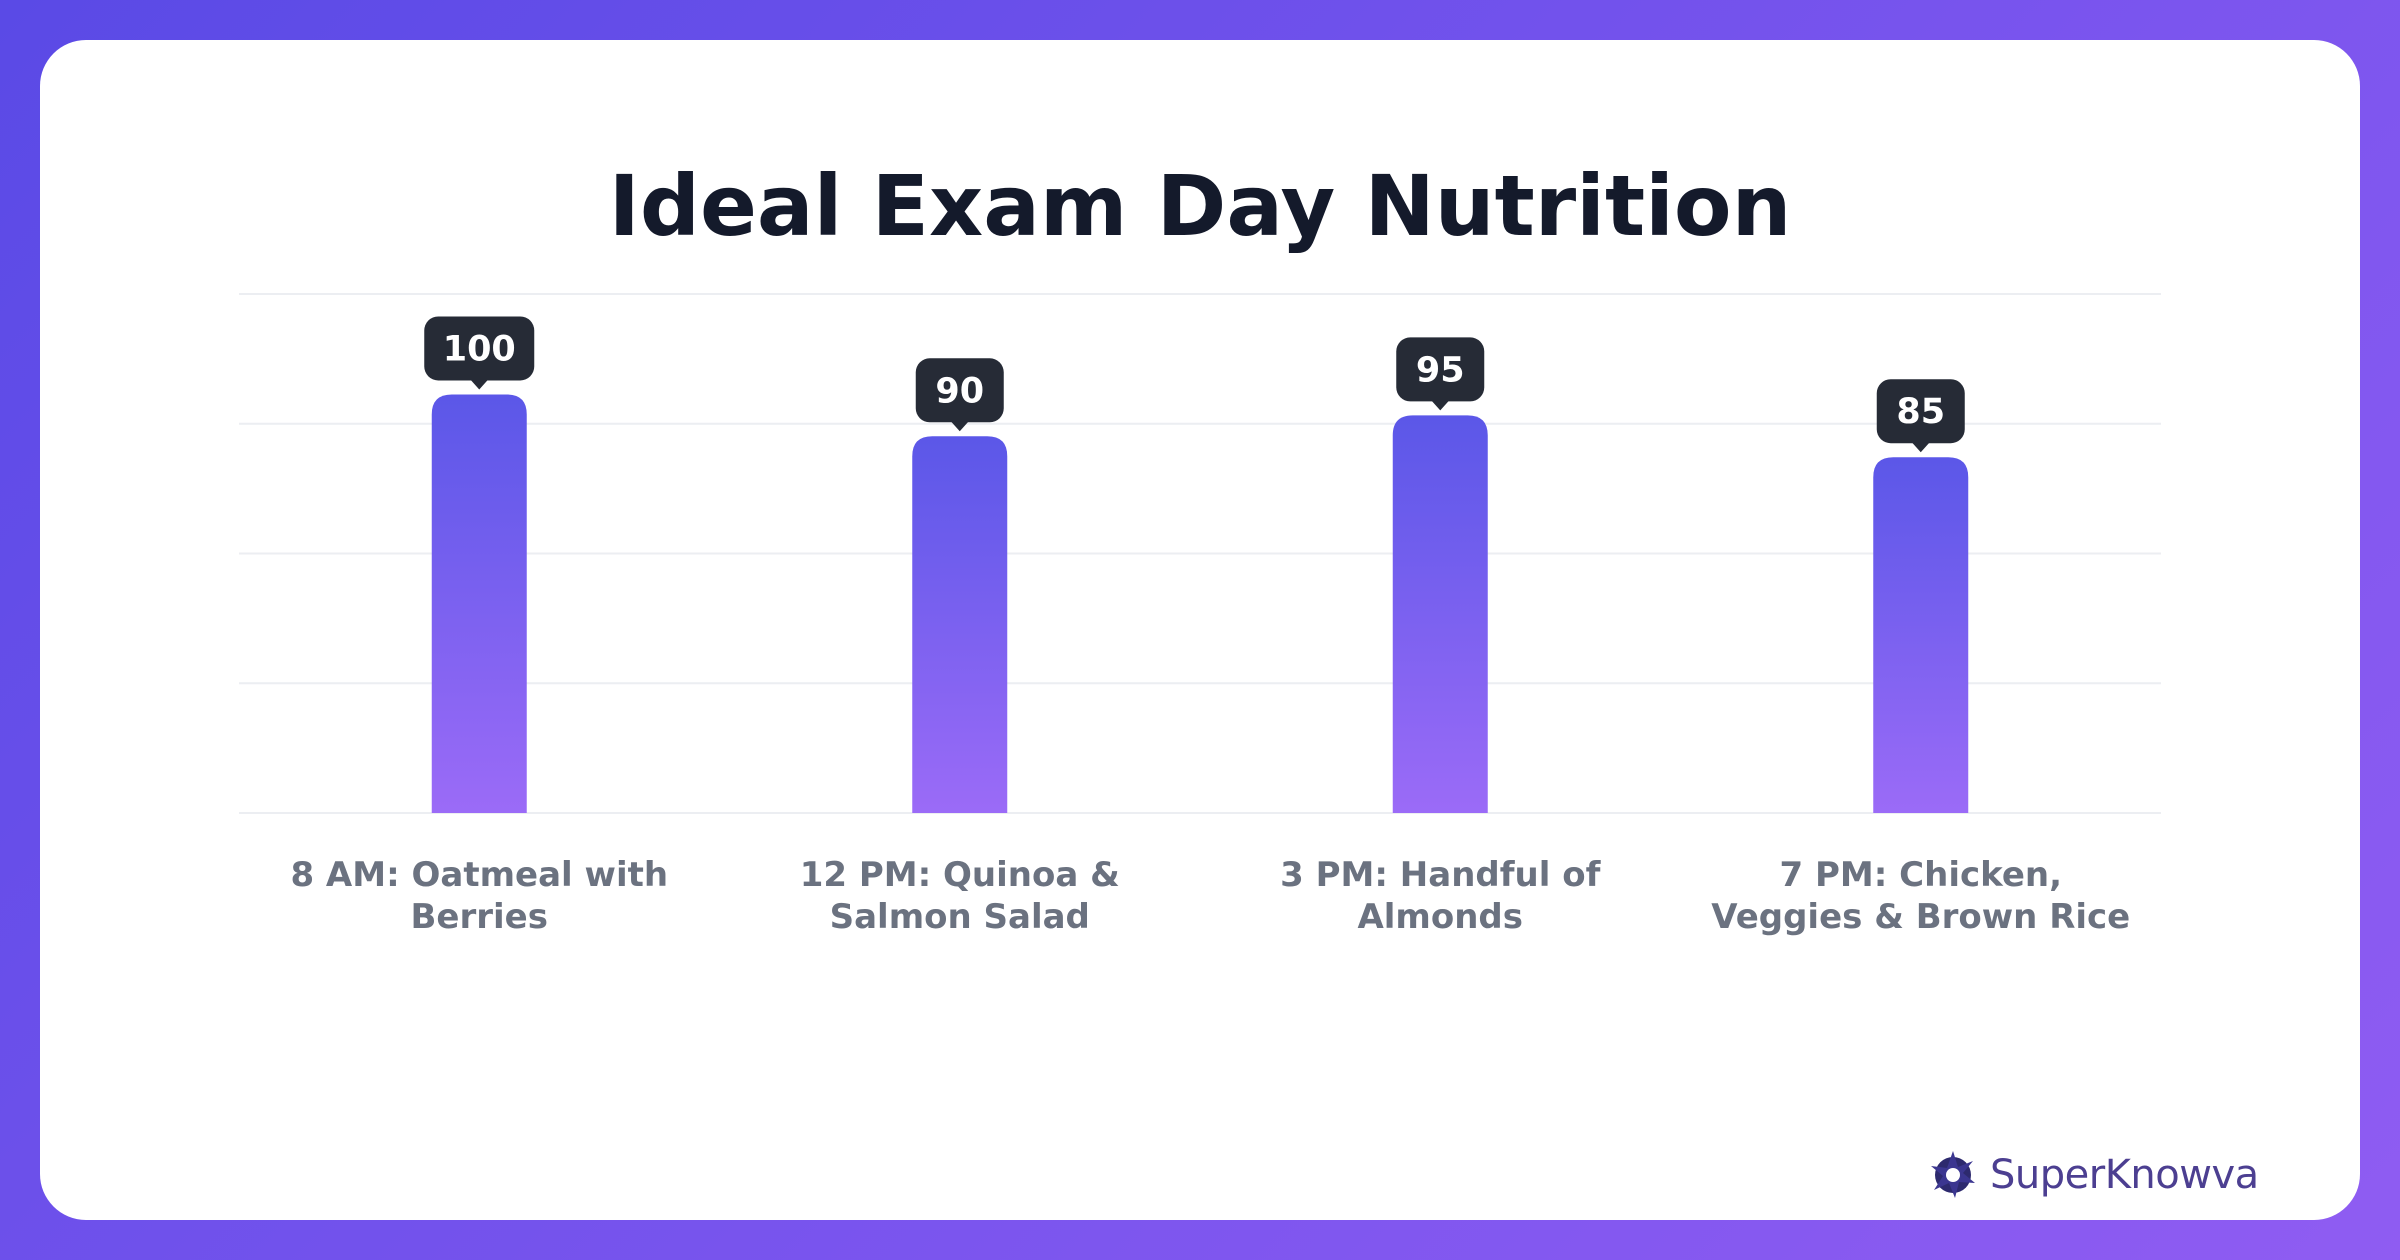  I want to click on x-tick-label: 8 AM: Oatmeal with Berries, so click(479, 896).